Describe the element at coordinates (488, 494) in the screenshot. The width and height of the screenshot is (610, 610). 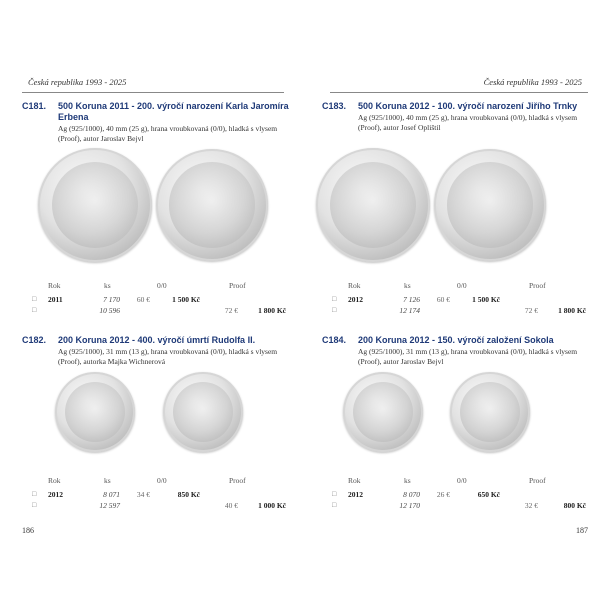
I see `row-price-czk: 650 Kč` at that location.